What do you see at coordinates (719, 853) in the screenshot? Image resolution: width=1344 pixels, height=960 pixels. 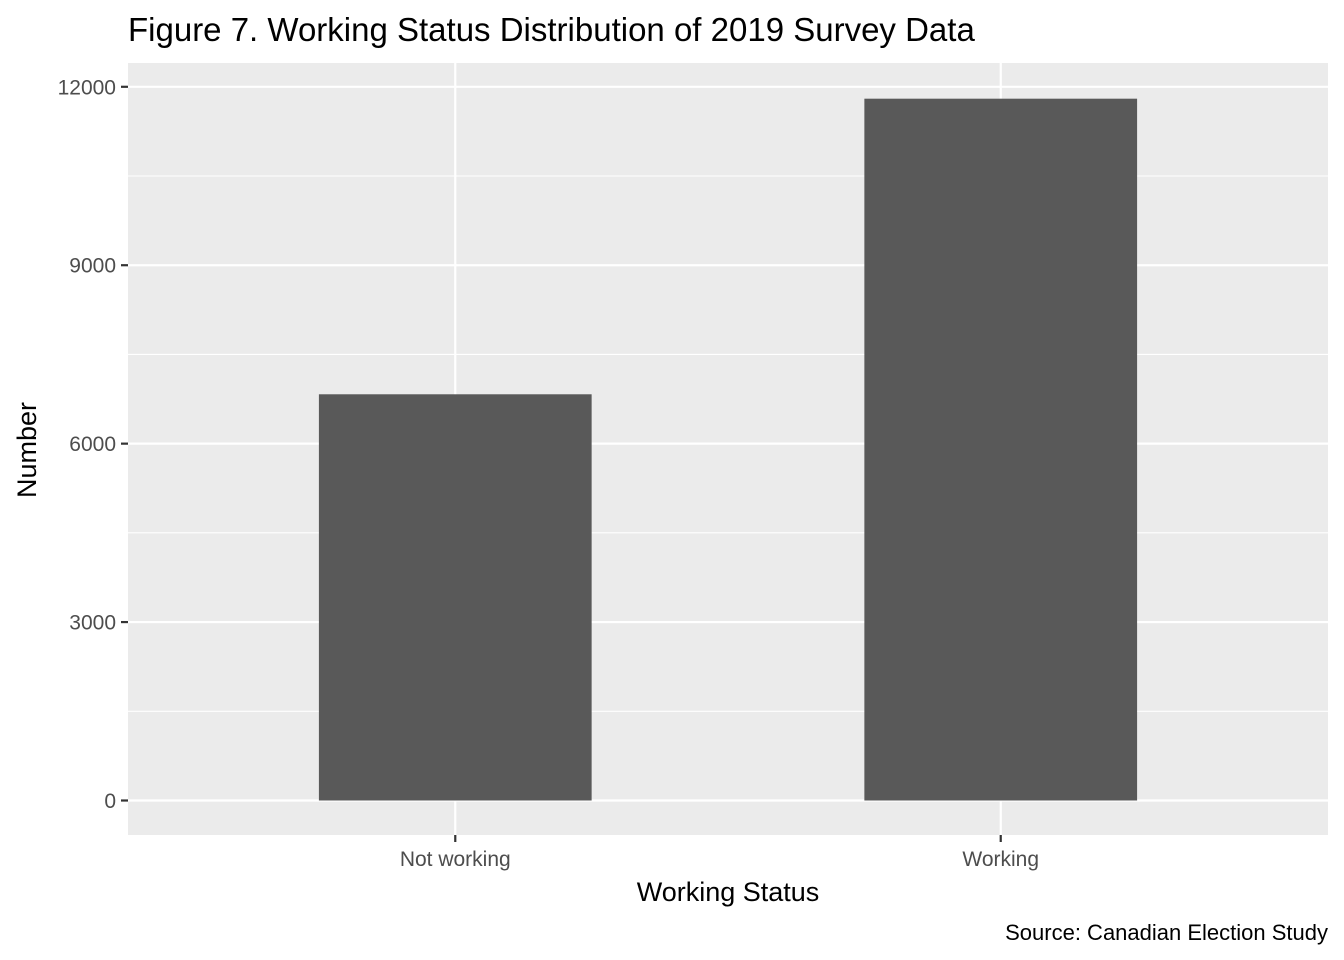 I see `x-axis: Not working Working` at bounding box center [719, 853].